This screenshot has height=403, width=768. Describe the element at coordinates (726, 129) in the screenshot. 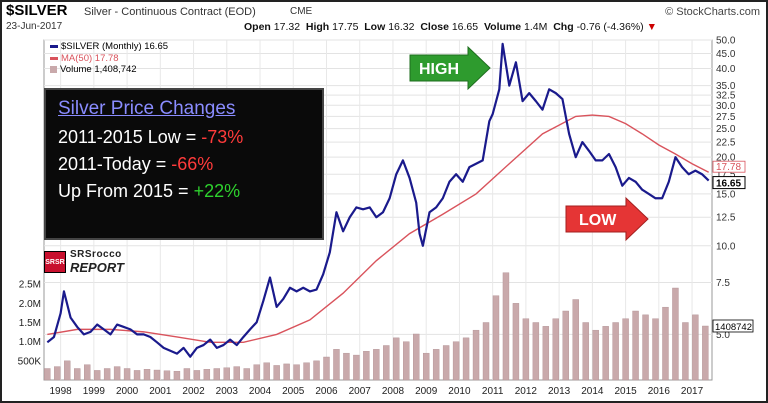

I see `price-tick-label: 25.0` at that location.